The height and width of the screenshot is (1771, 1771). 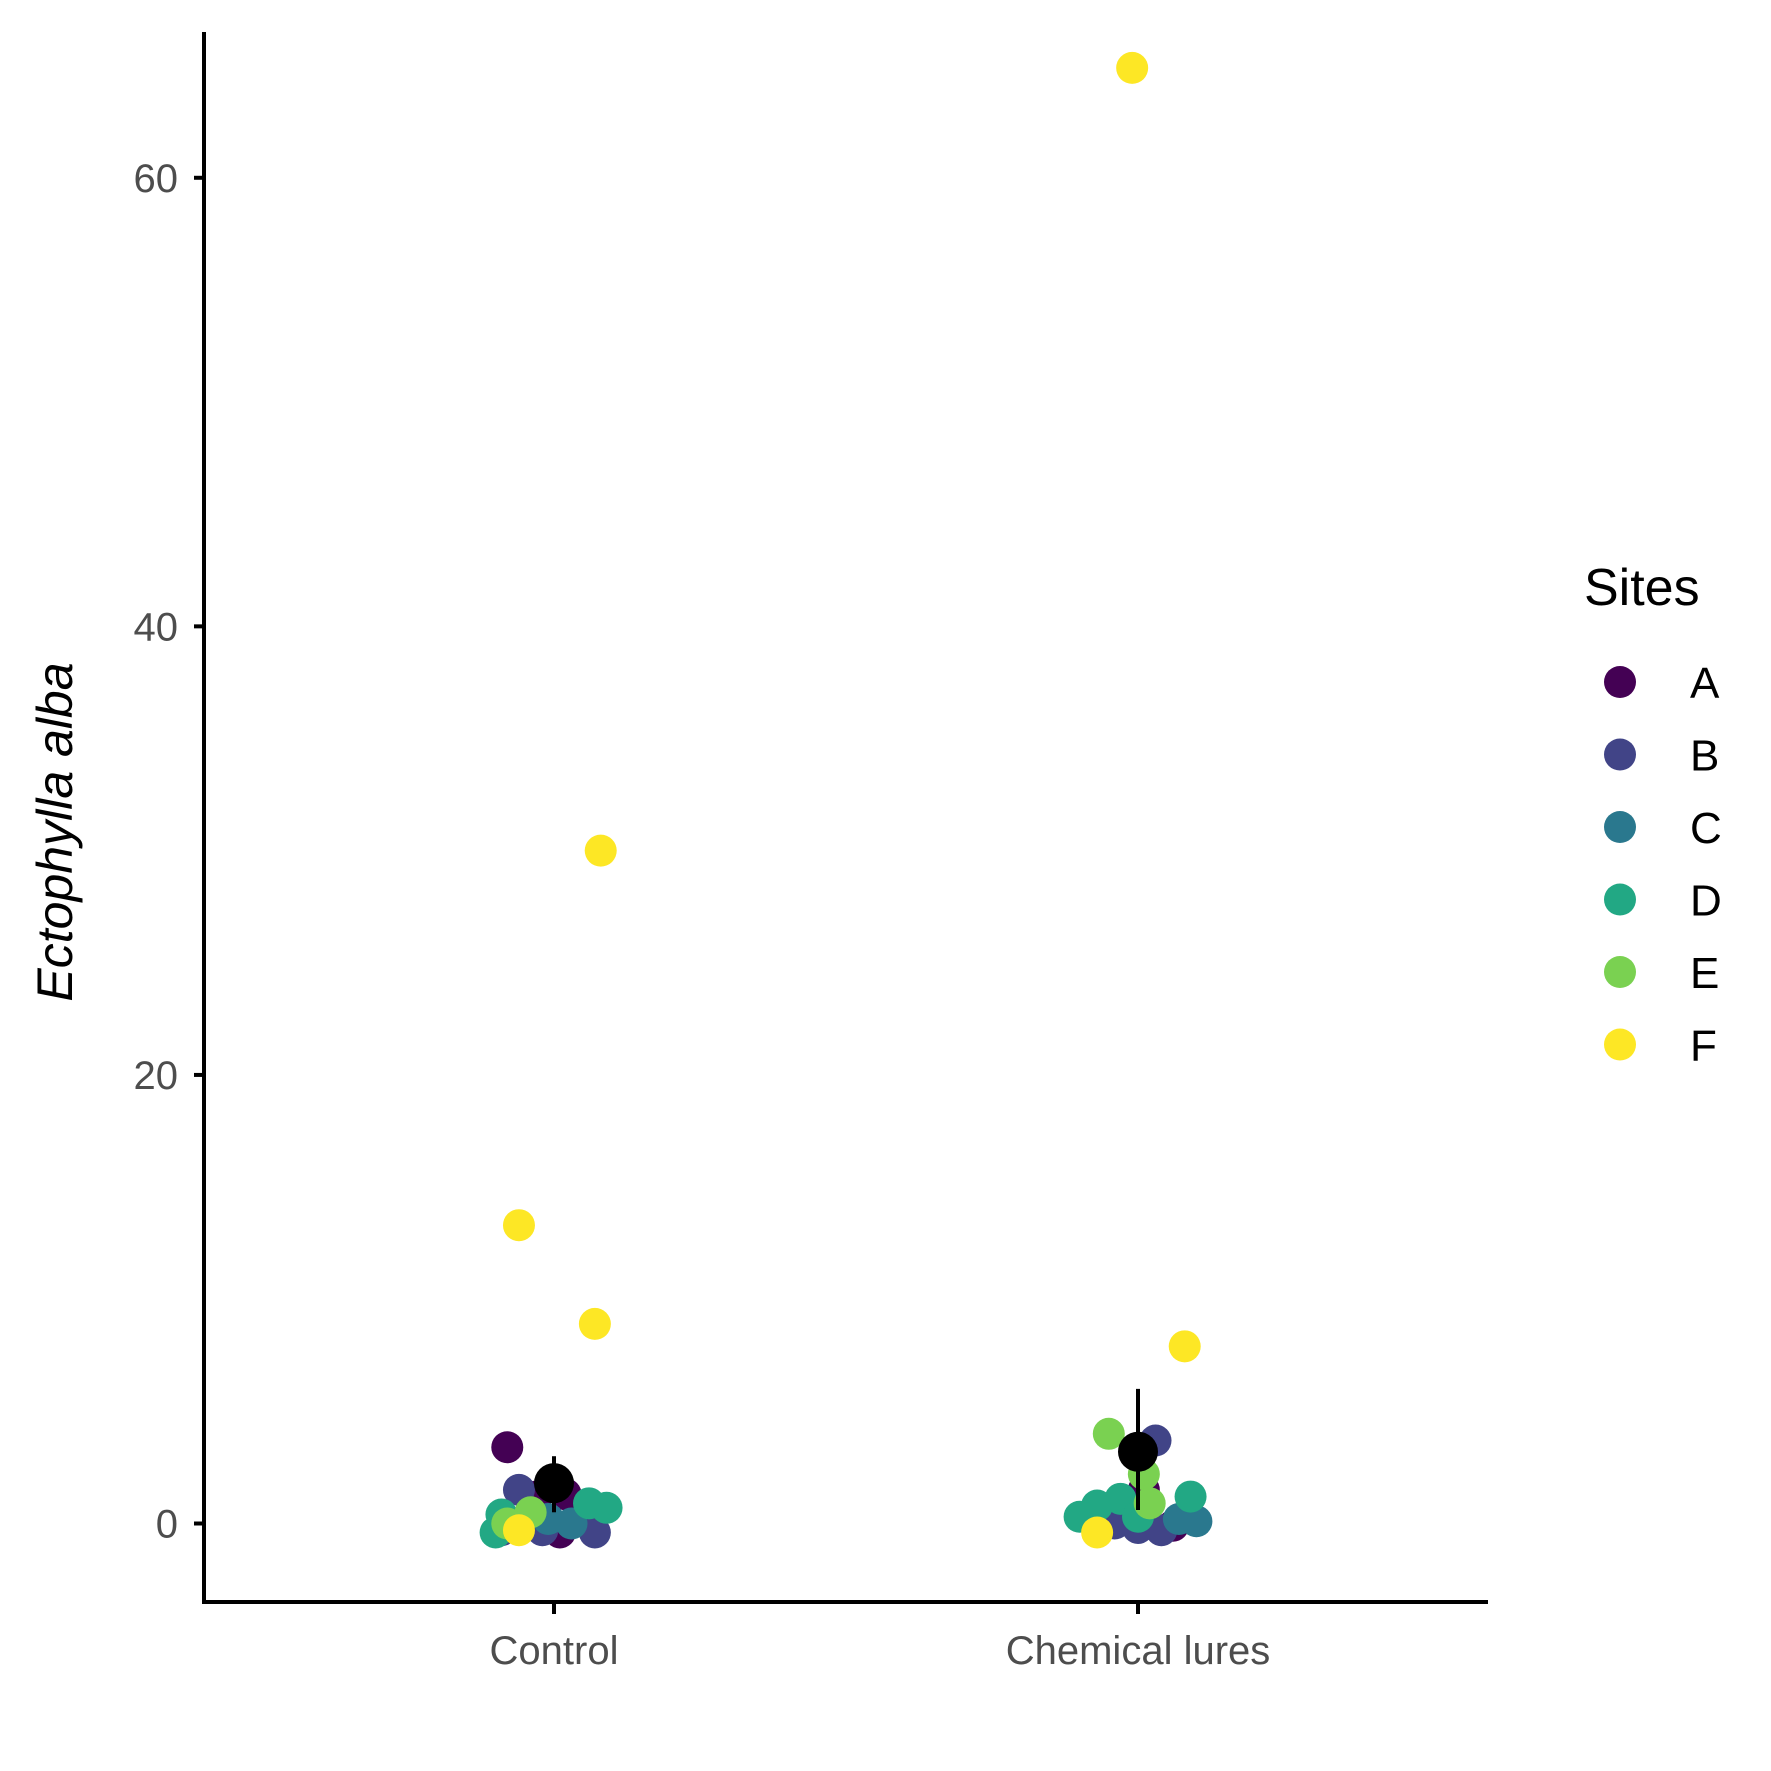 I want to click on legend-label: D, so click(x=1706, y=901).